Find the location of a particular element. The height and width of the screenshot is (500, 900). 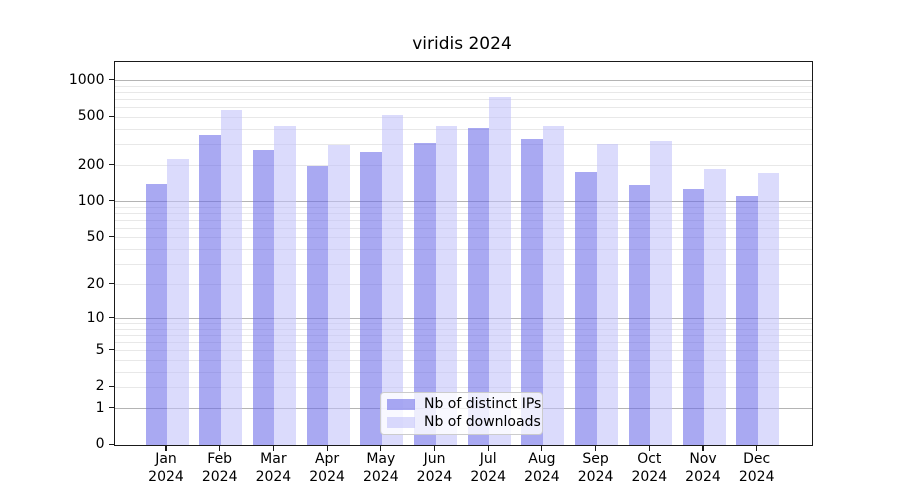

y-tick-label: 0 is located at coordinates (100, 444).